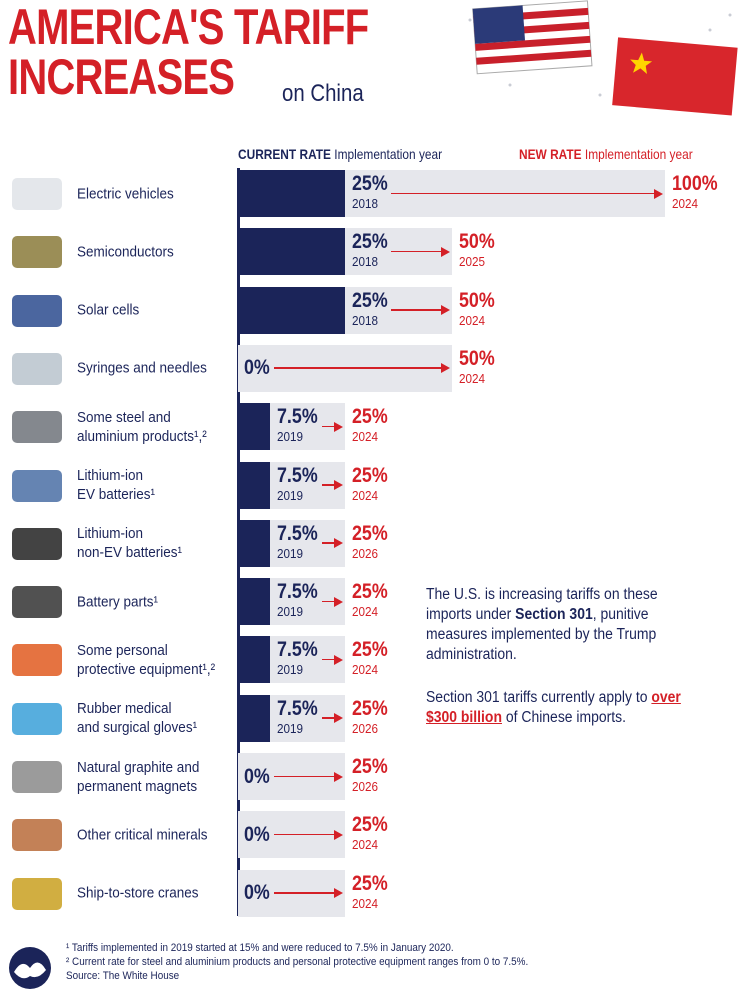  What do you see at coordinates (675, 76) in the screenshot?
I see `china-flag-container` at bounding box center [675, 76].